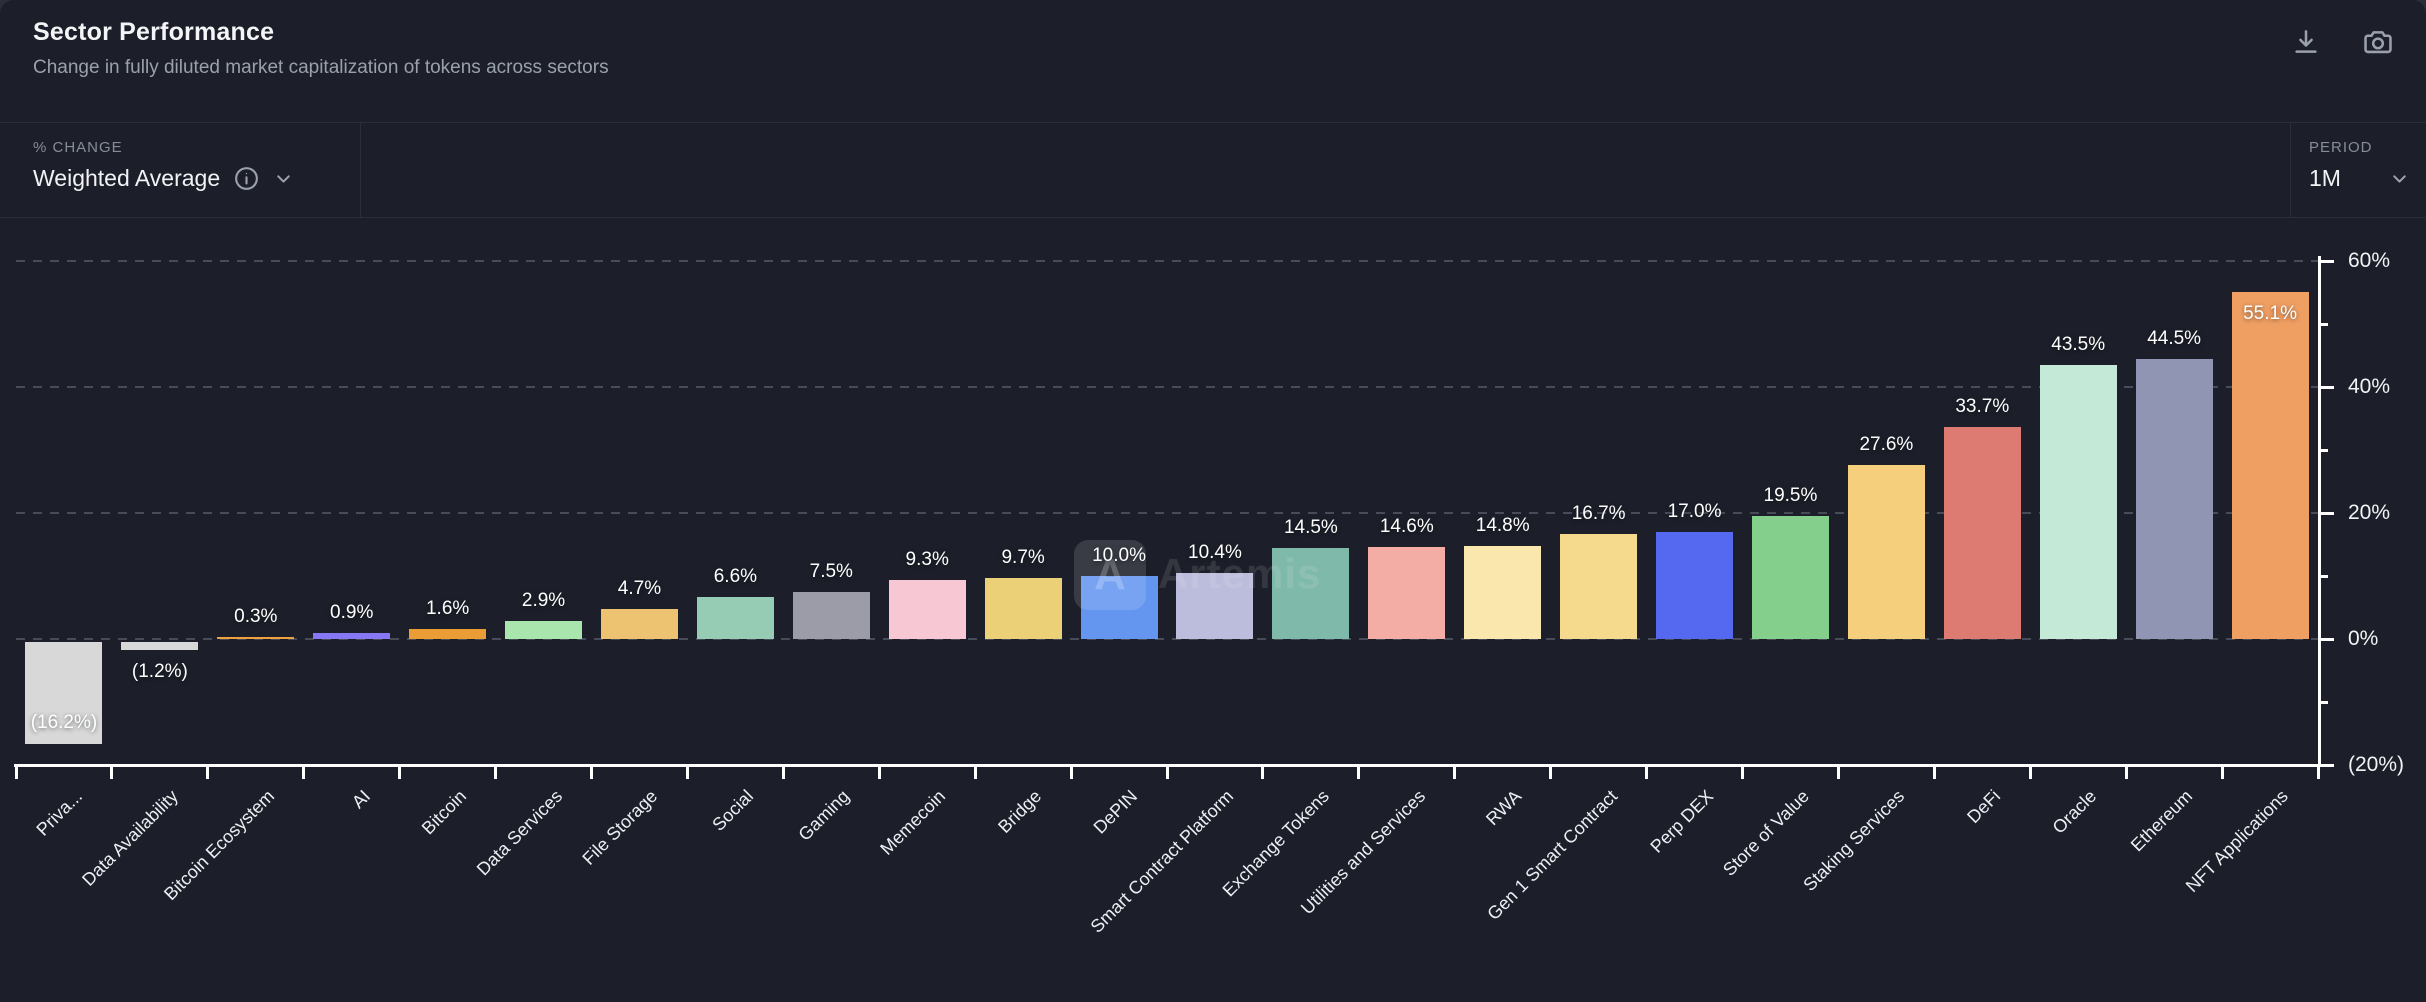 This screenshot has width=2426, height=1002. What do you see at coordinates (1023, 608) in the screenshot?
I see `bar-Bridge` at bounding box center [1023, 608].